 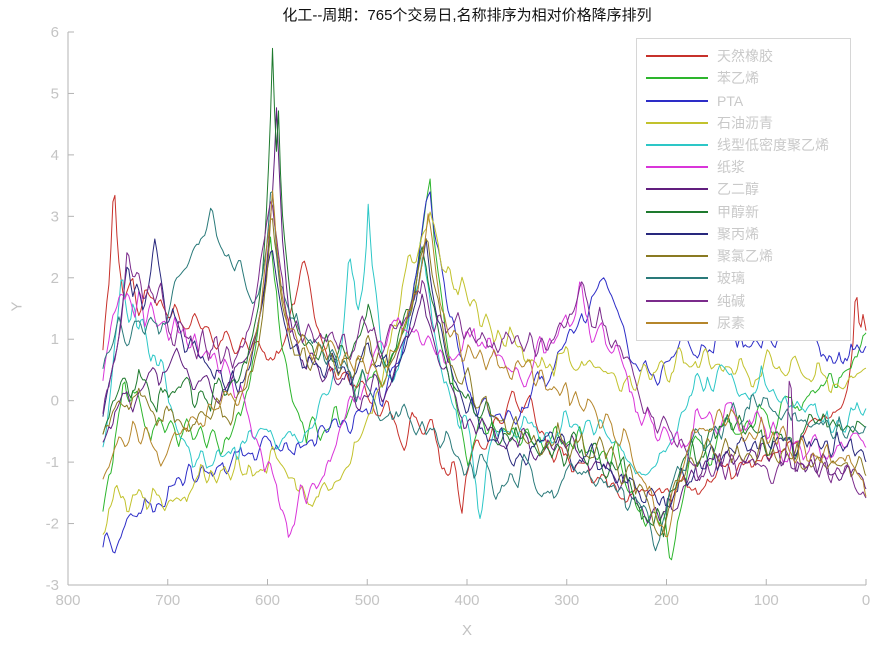 I want to click on legend-label: 纸浆, so click(x=731, y=167).